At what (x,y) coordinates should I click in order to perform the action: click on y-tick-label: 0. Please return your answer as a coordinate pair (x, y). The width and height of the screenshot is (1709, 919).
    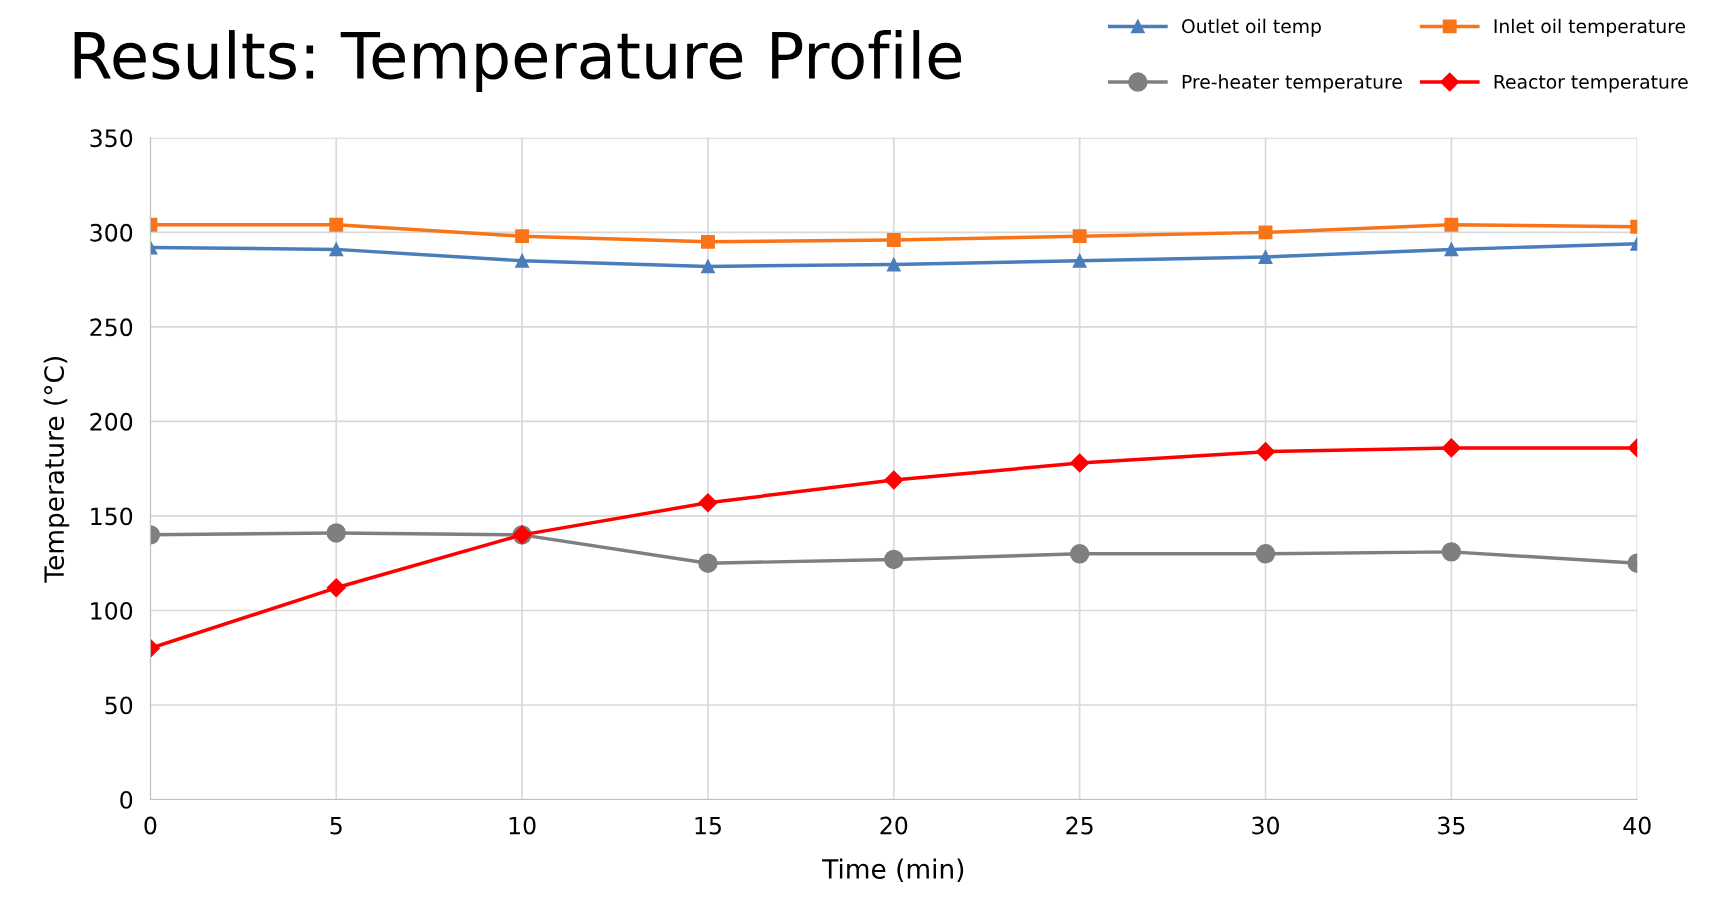
    Looking at the image, I should click on (126, 799).